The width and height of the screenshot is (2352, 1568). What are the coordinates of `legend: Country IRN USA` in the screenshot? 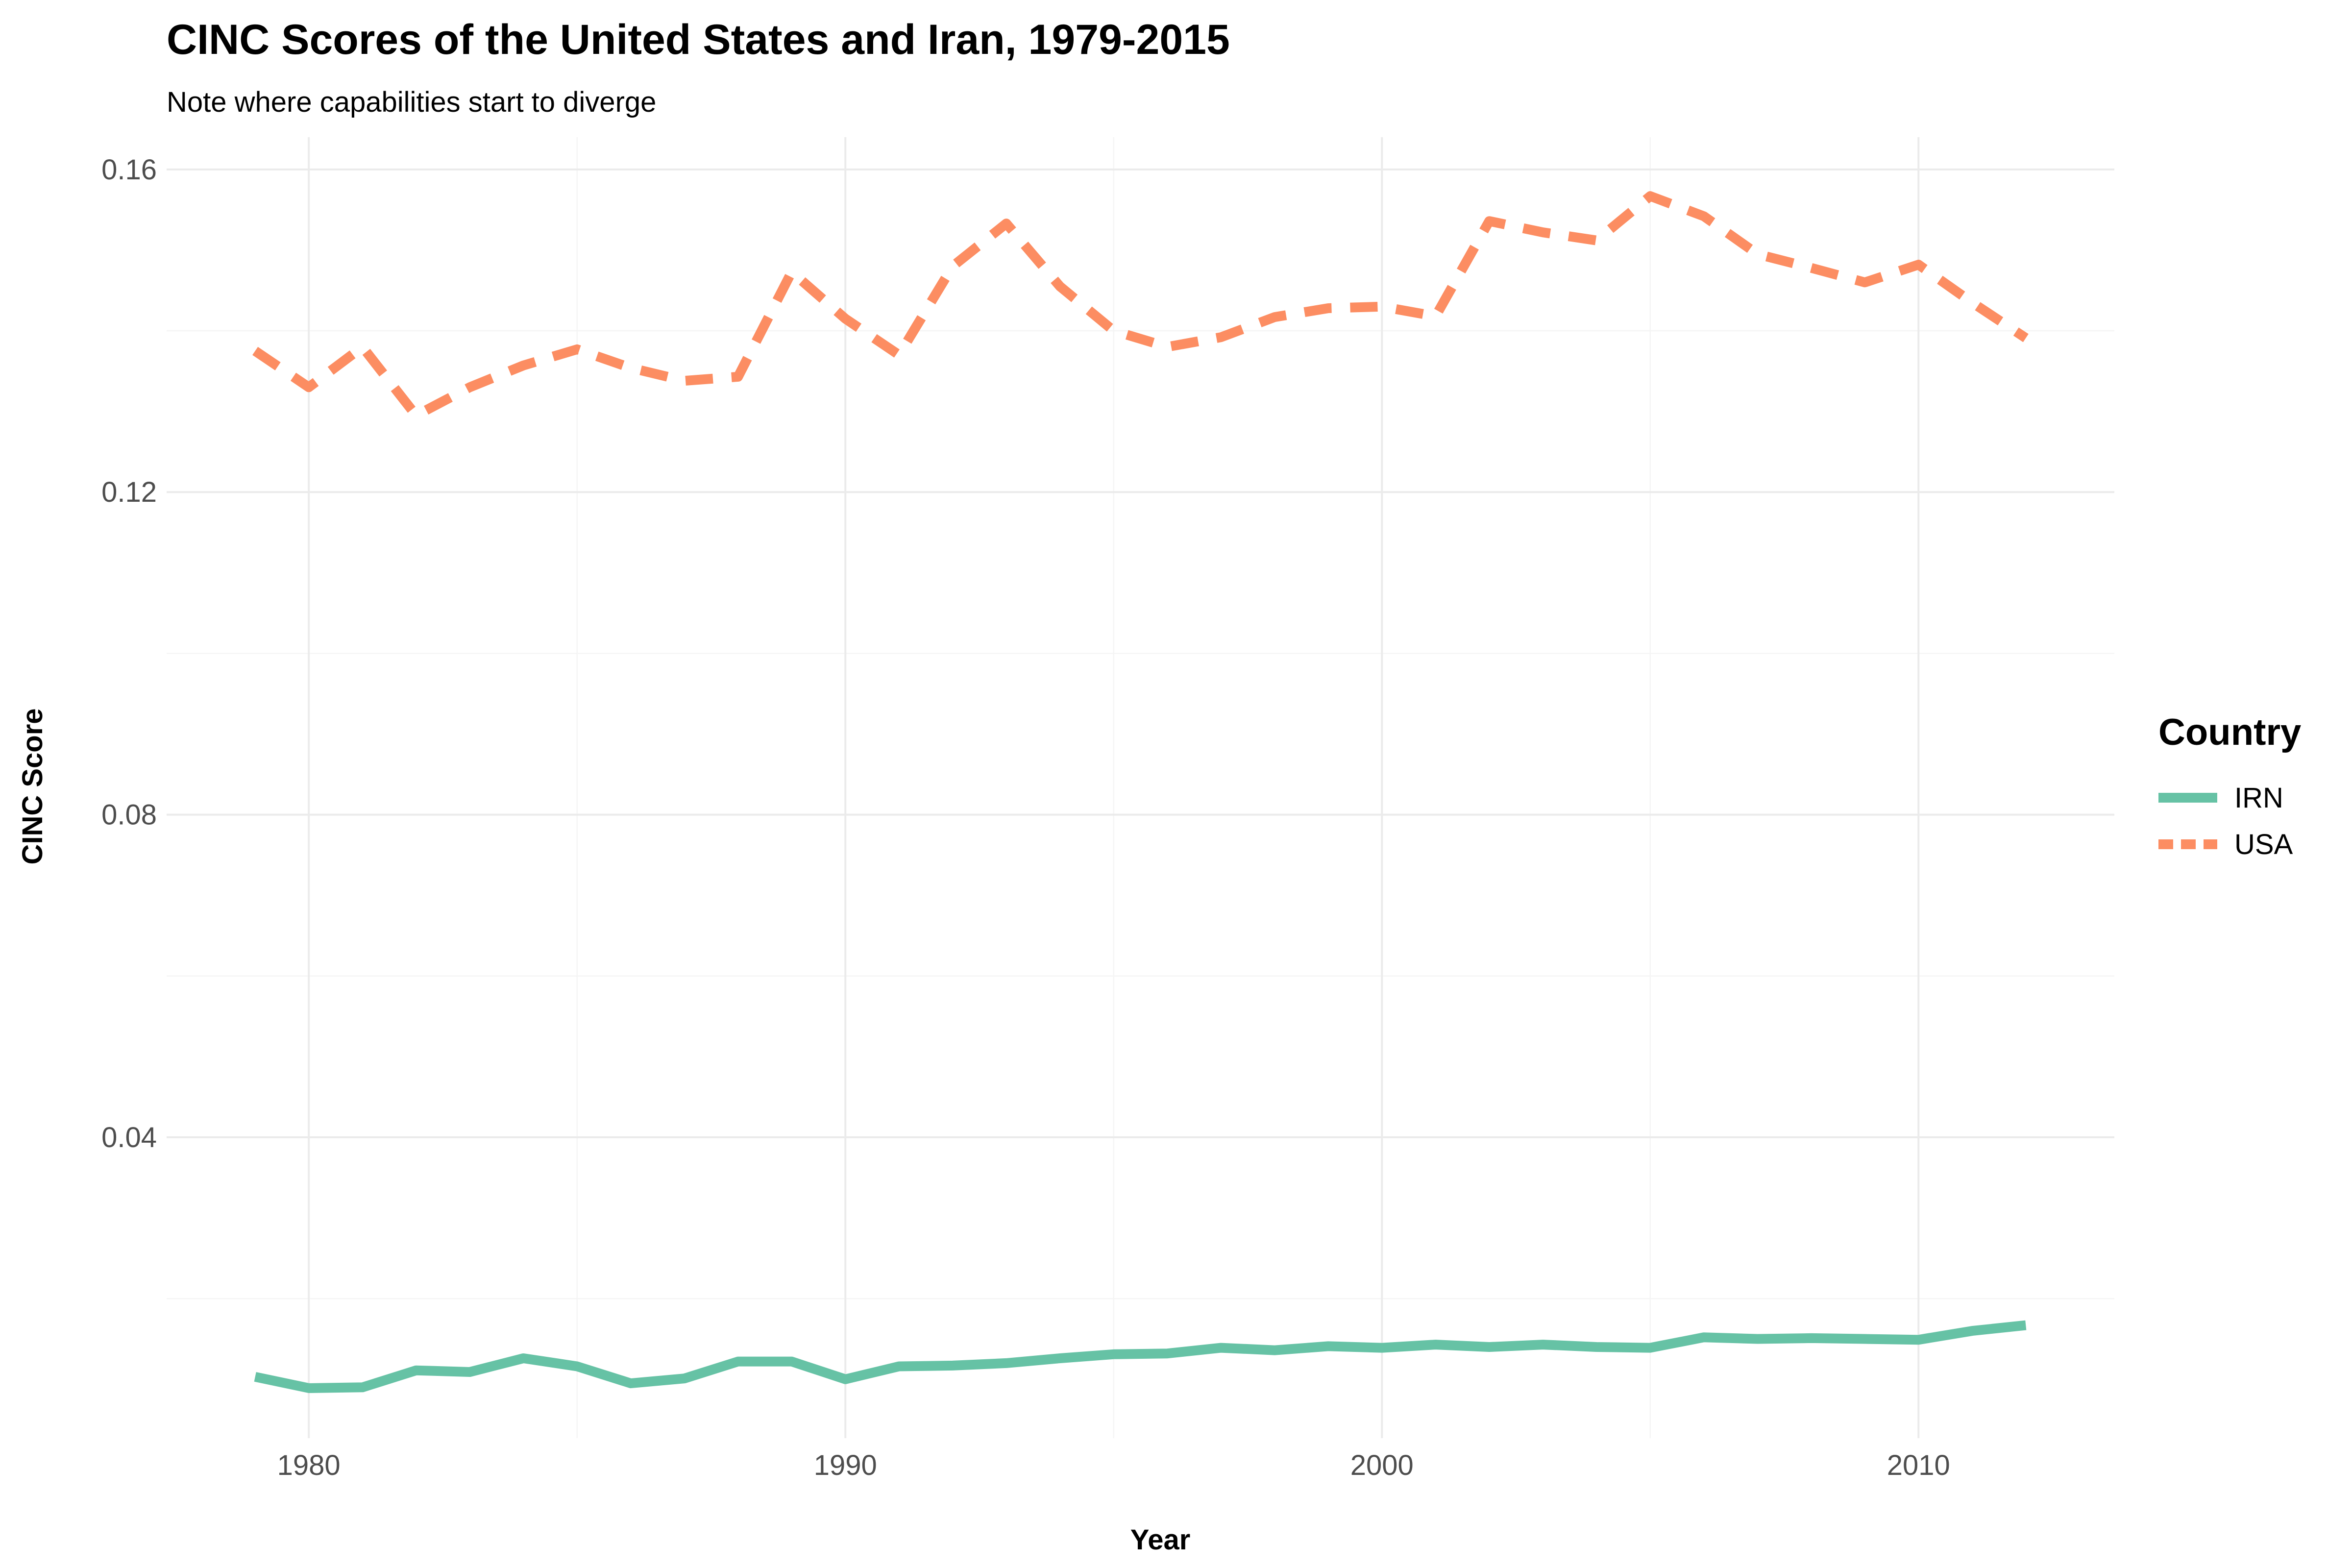 It's located at (2229, 785).